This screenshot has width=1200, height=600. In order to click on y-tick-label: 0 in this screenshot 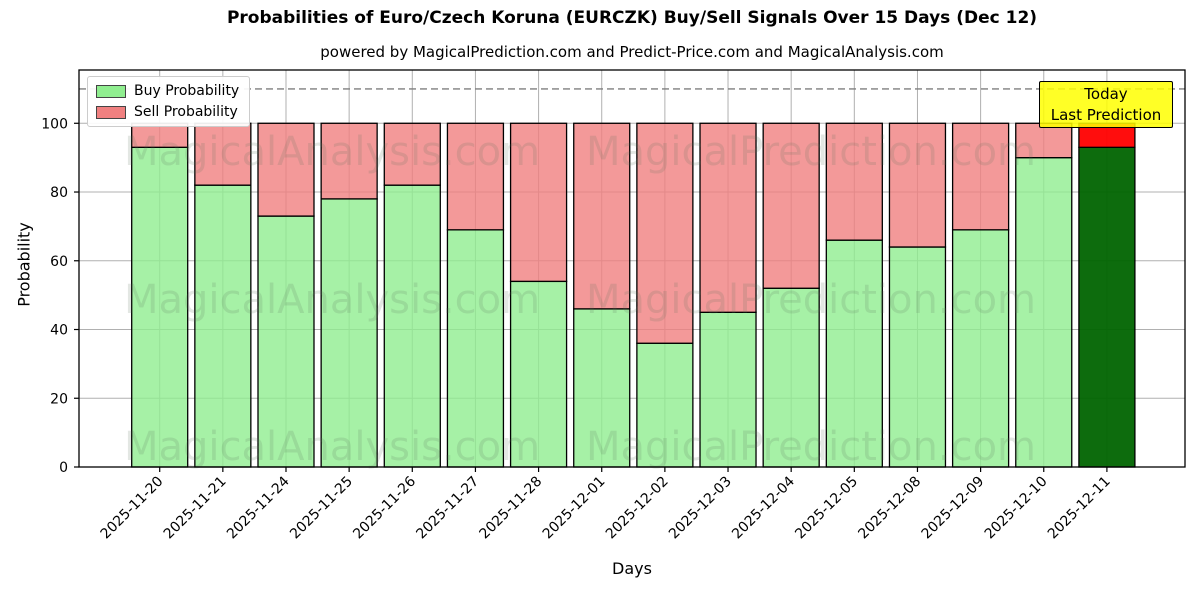, I will do `click(63, 468)`.